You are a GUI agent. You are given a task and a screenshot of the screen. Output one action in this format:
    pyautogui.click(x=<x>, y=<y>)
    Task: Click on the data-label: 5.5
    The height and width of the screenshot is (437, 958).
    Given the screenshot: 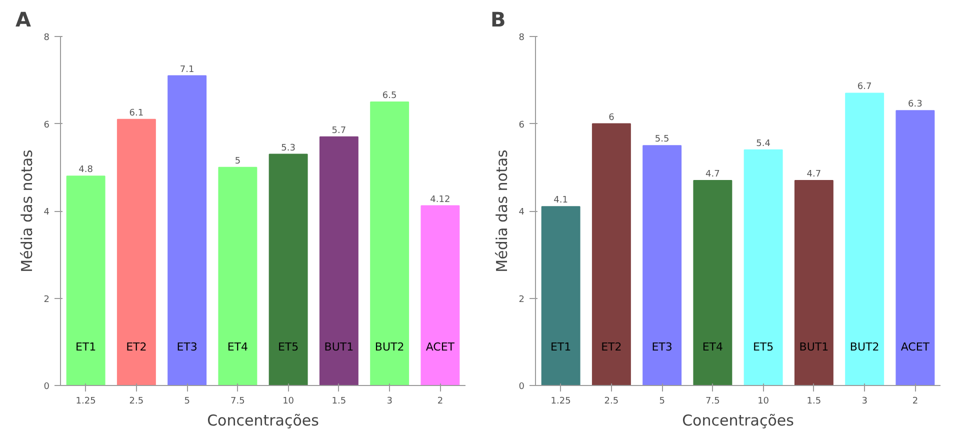 What is the action you would take?
    pyautogui.click(x=662, y=139)
    